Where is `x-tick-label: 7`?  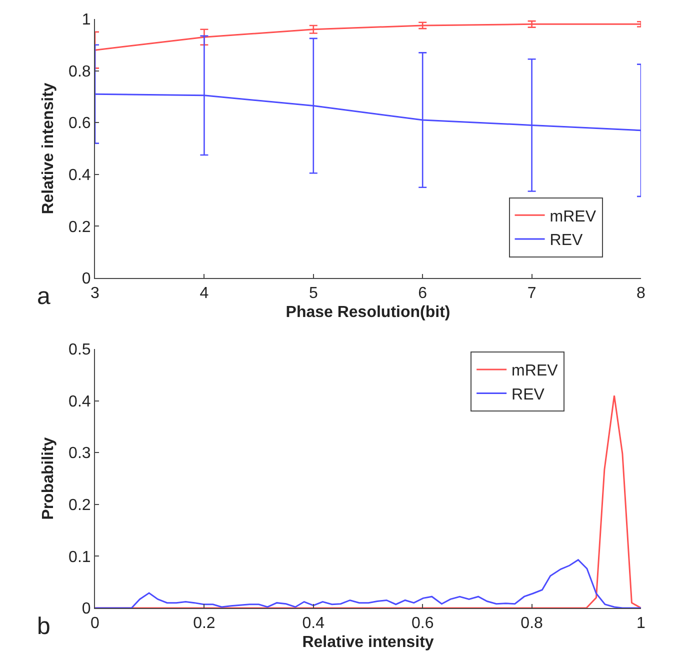 x-tick-label: 7 is located at coordinates (531, 293).